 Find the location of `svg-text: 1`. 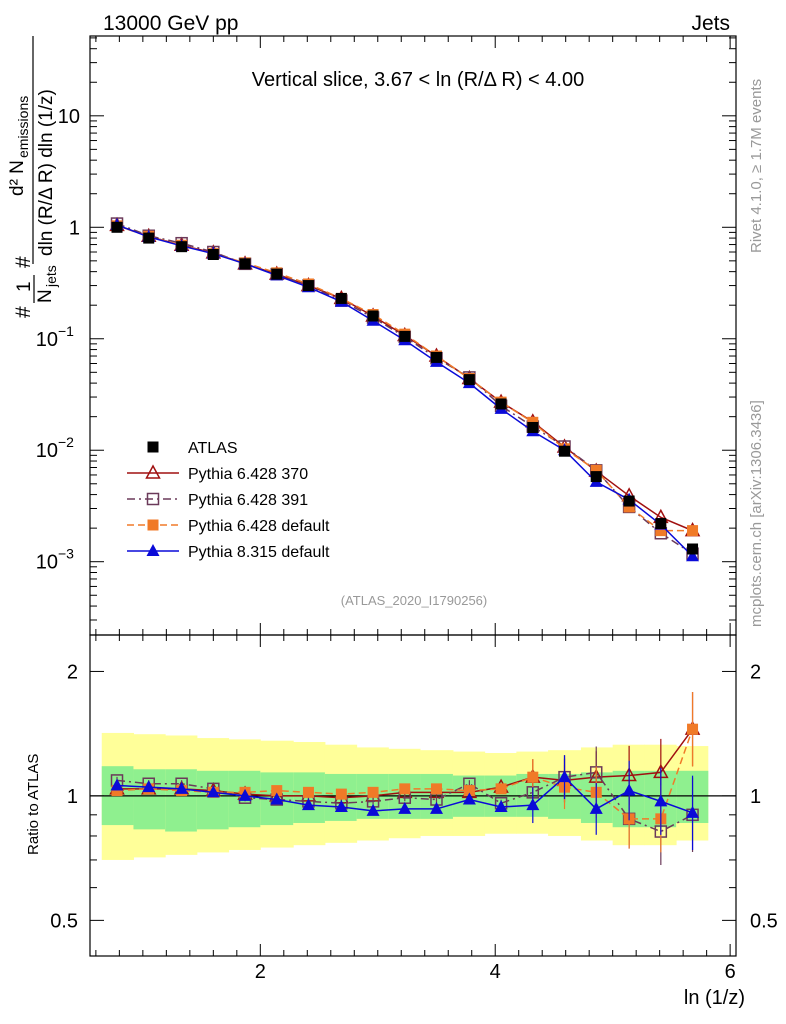

svg-text: 1 is located at coordinates (24, 286).